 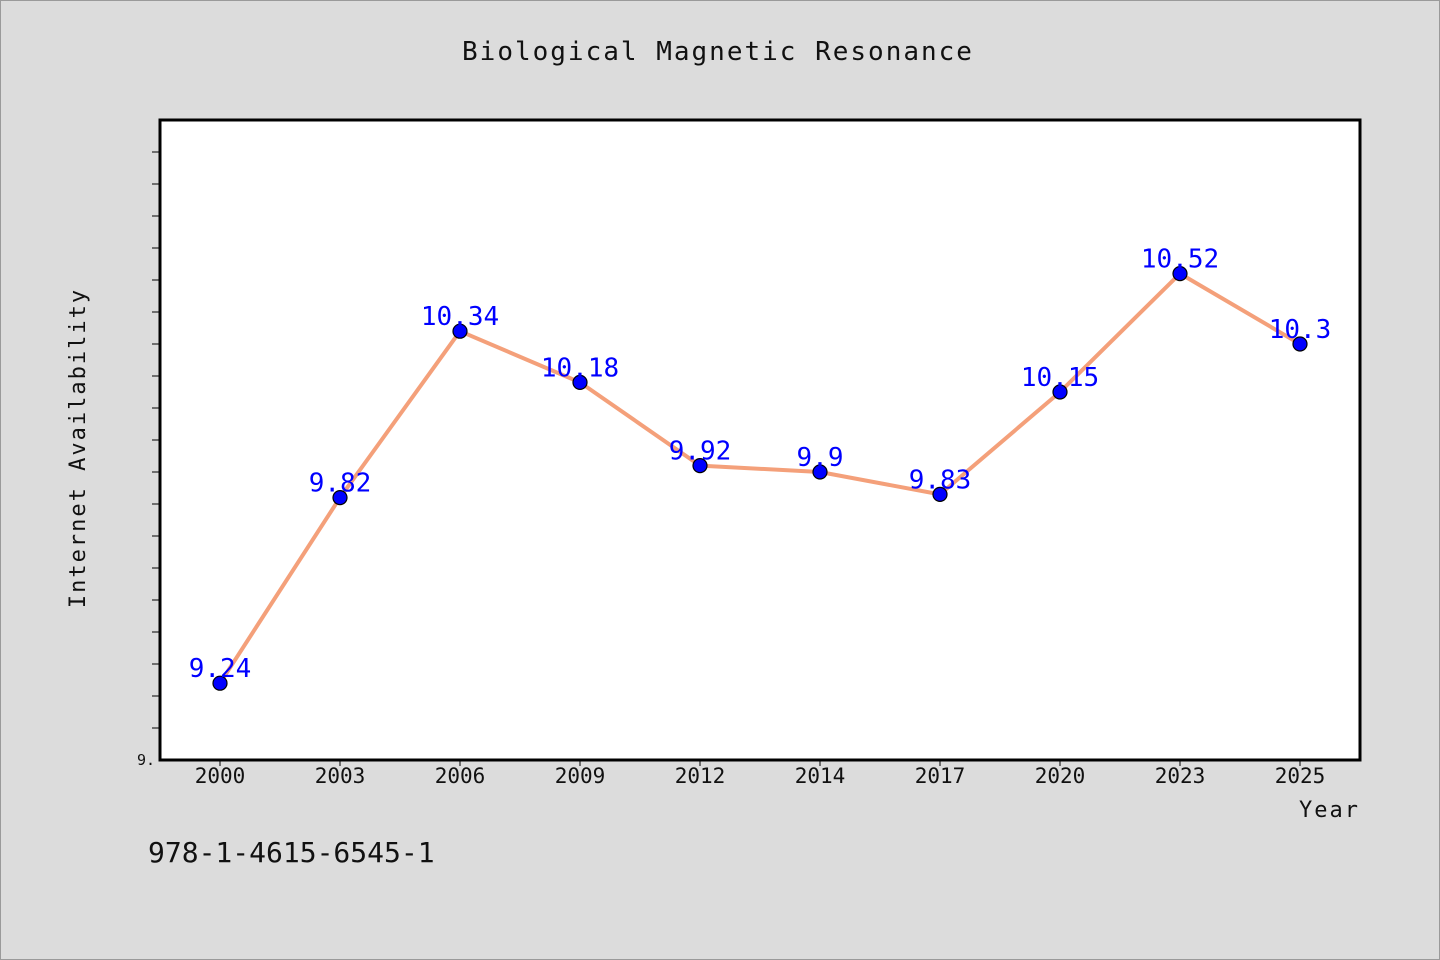 What do you see at coordinates (220, 776) in the screenshot?
I see `x-tick-label: 2000` at bounding box center [220, 776].